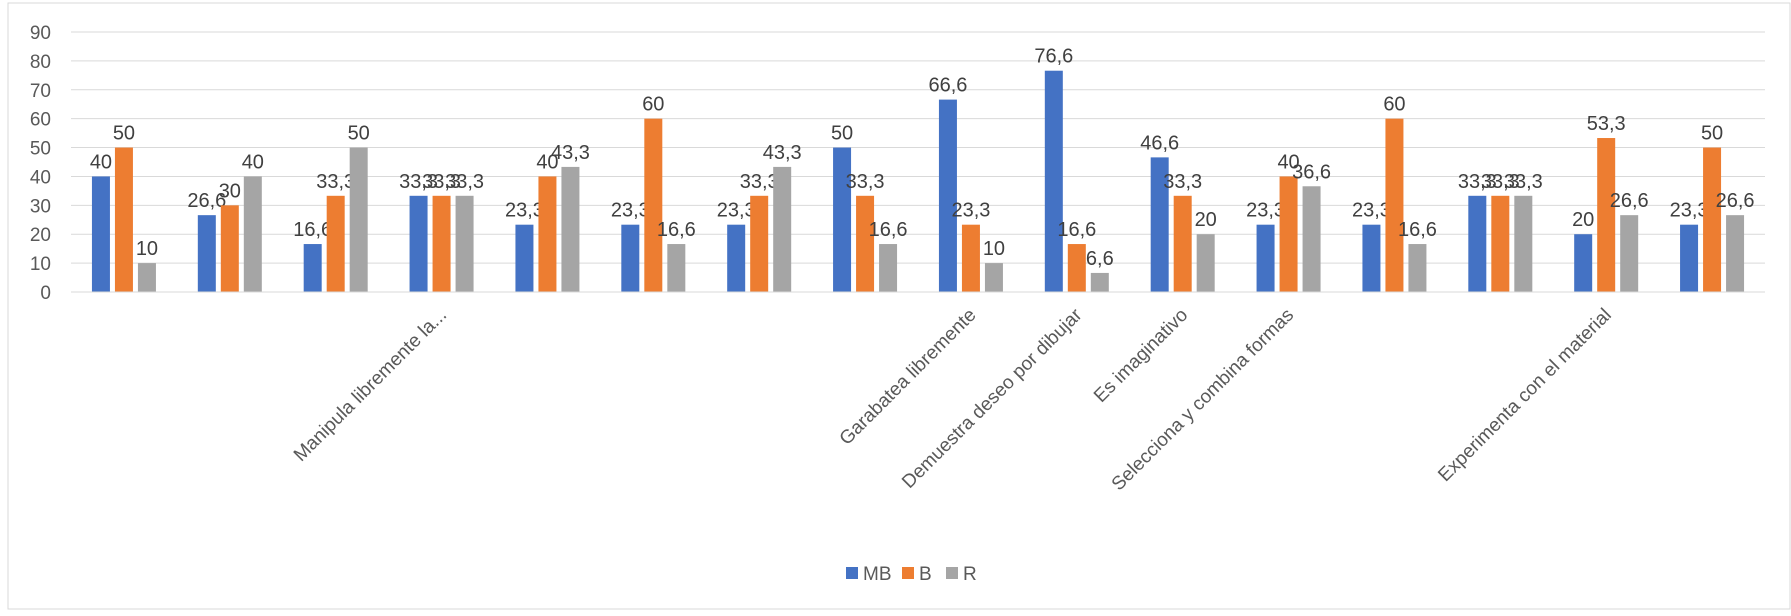  Describe the element at coordinates (40, 120) in the screenshot. I see `y-tick-label: 60` at that location.